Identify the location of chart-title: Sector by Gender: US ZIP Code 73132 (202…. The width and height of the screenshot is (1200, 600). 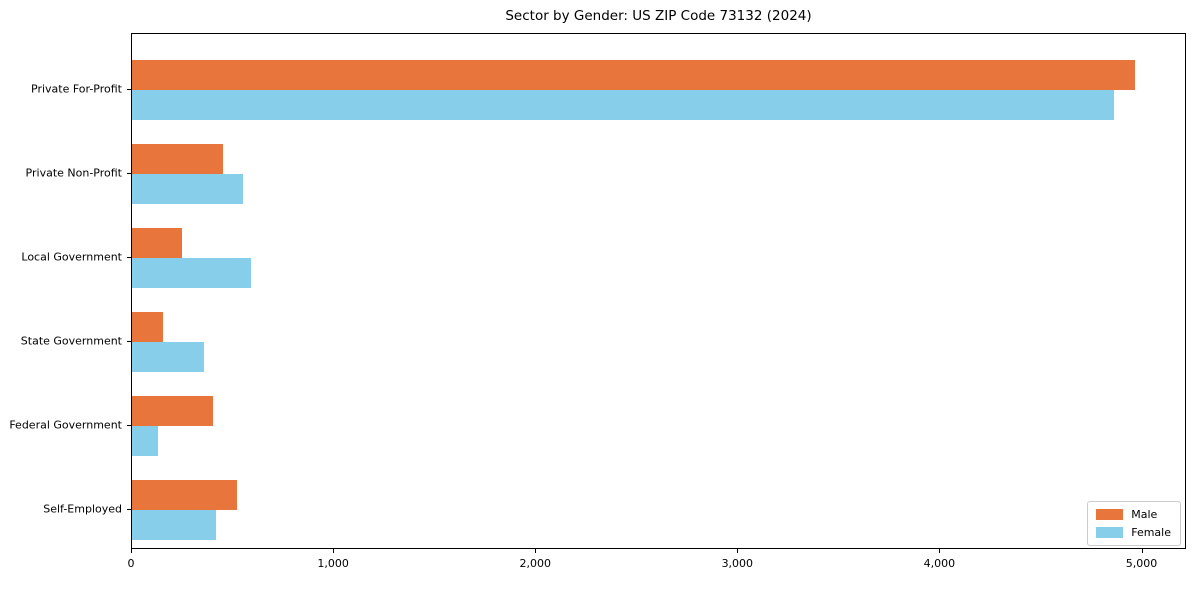
(658, 16).